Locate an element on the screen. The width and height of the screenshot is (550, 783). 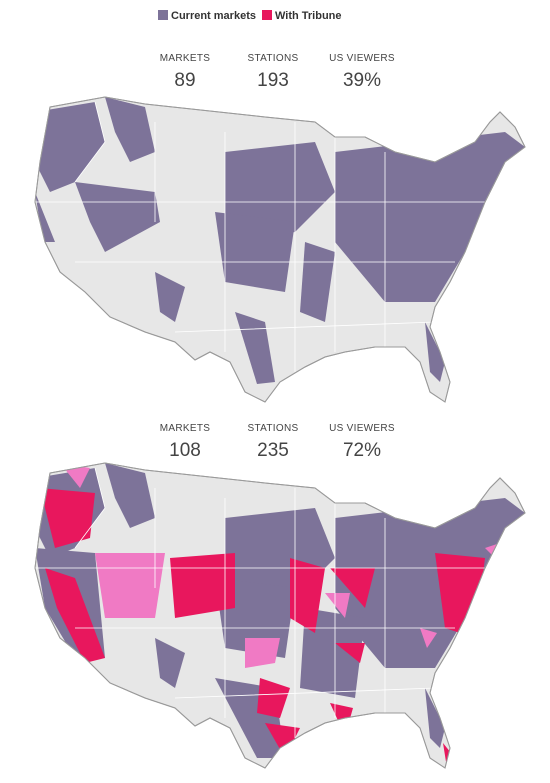
stats-2: MARKETS 108 STATIONS 235 US VIEWERS 72% is located at coordinates (277, 442).